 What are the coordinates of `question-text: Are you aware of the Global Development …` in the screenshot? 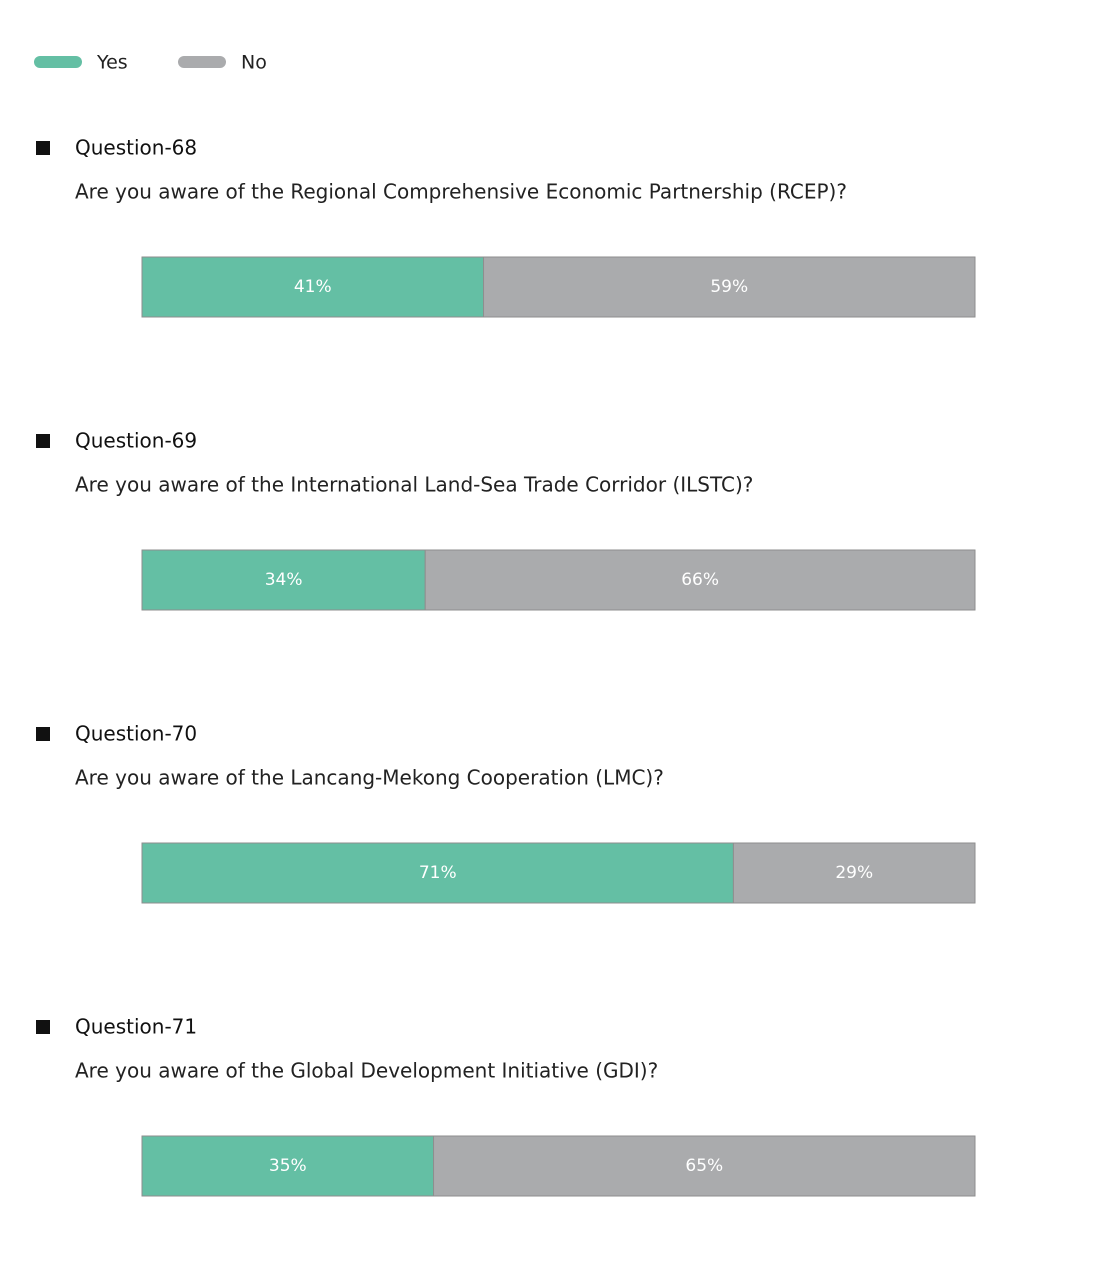 It's located at (366, 1071).